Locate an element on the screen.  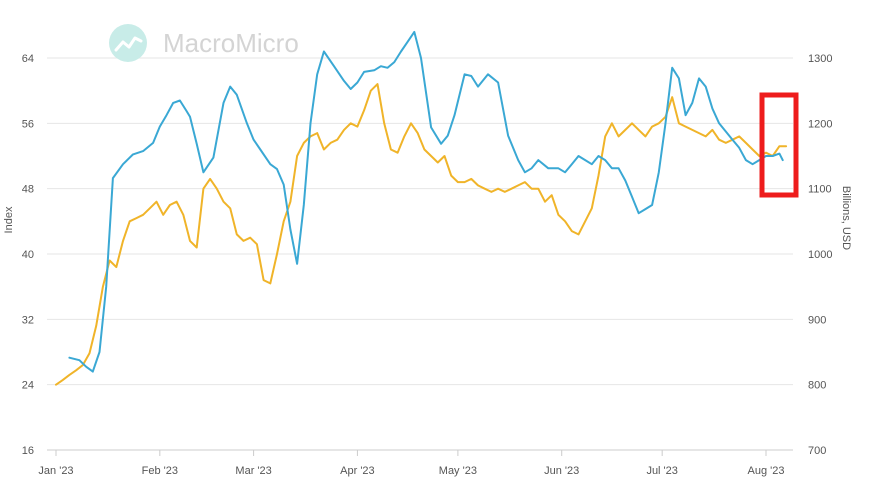
watermark: MacroMicro is located at coordinates (204, 43).